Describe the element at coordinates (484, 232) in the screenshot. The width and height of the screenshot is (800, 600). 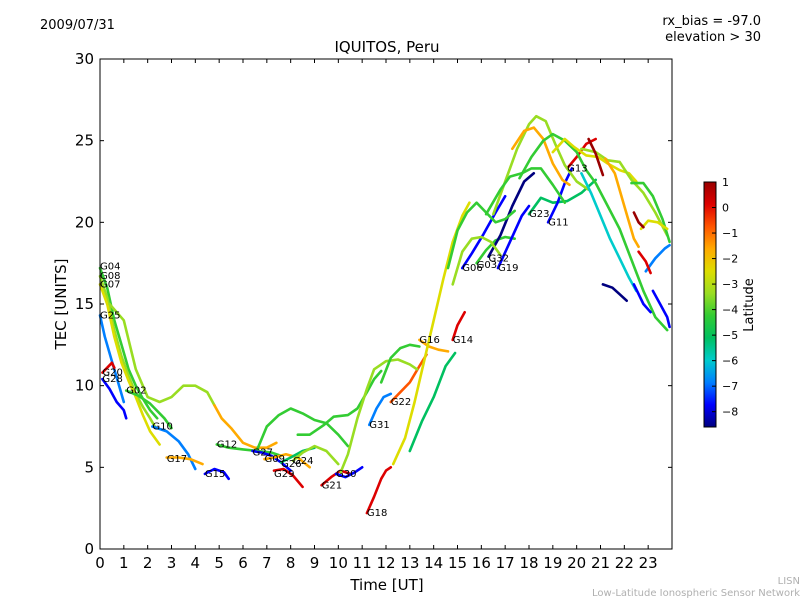
I see `tec-trace-g06` at that location.